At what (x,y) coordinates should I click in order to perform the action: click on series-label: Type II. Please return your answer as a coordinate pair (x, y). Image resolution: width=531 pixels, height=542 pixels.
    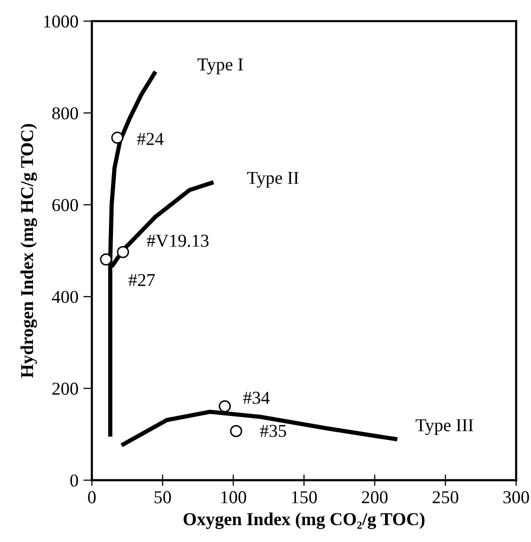
    Looking at the image, I should click on (273, 180).